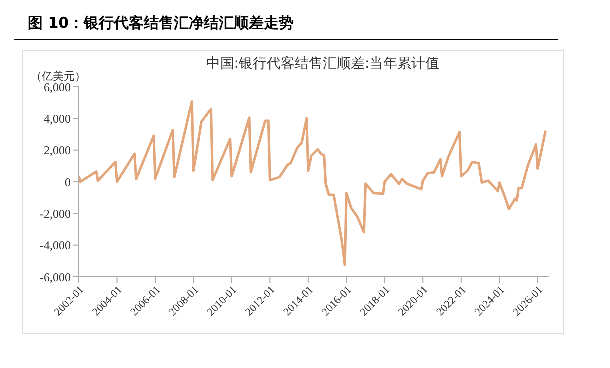  I want to click on y-tick-label: -6,000, so click(55, 277).